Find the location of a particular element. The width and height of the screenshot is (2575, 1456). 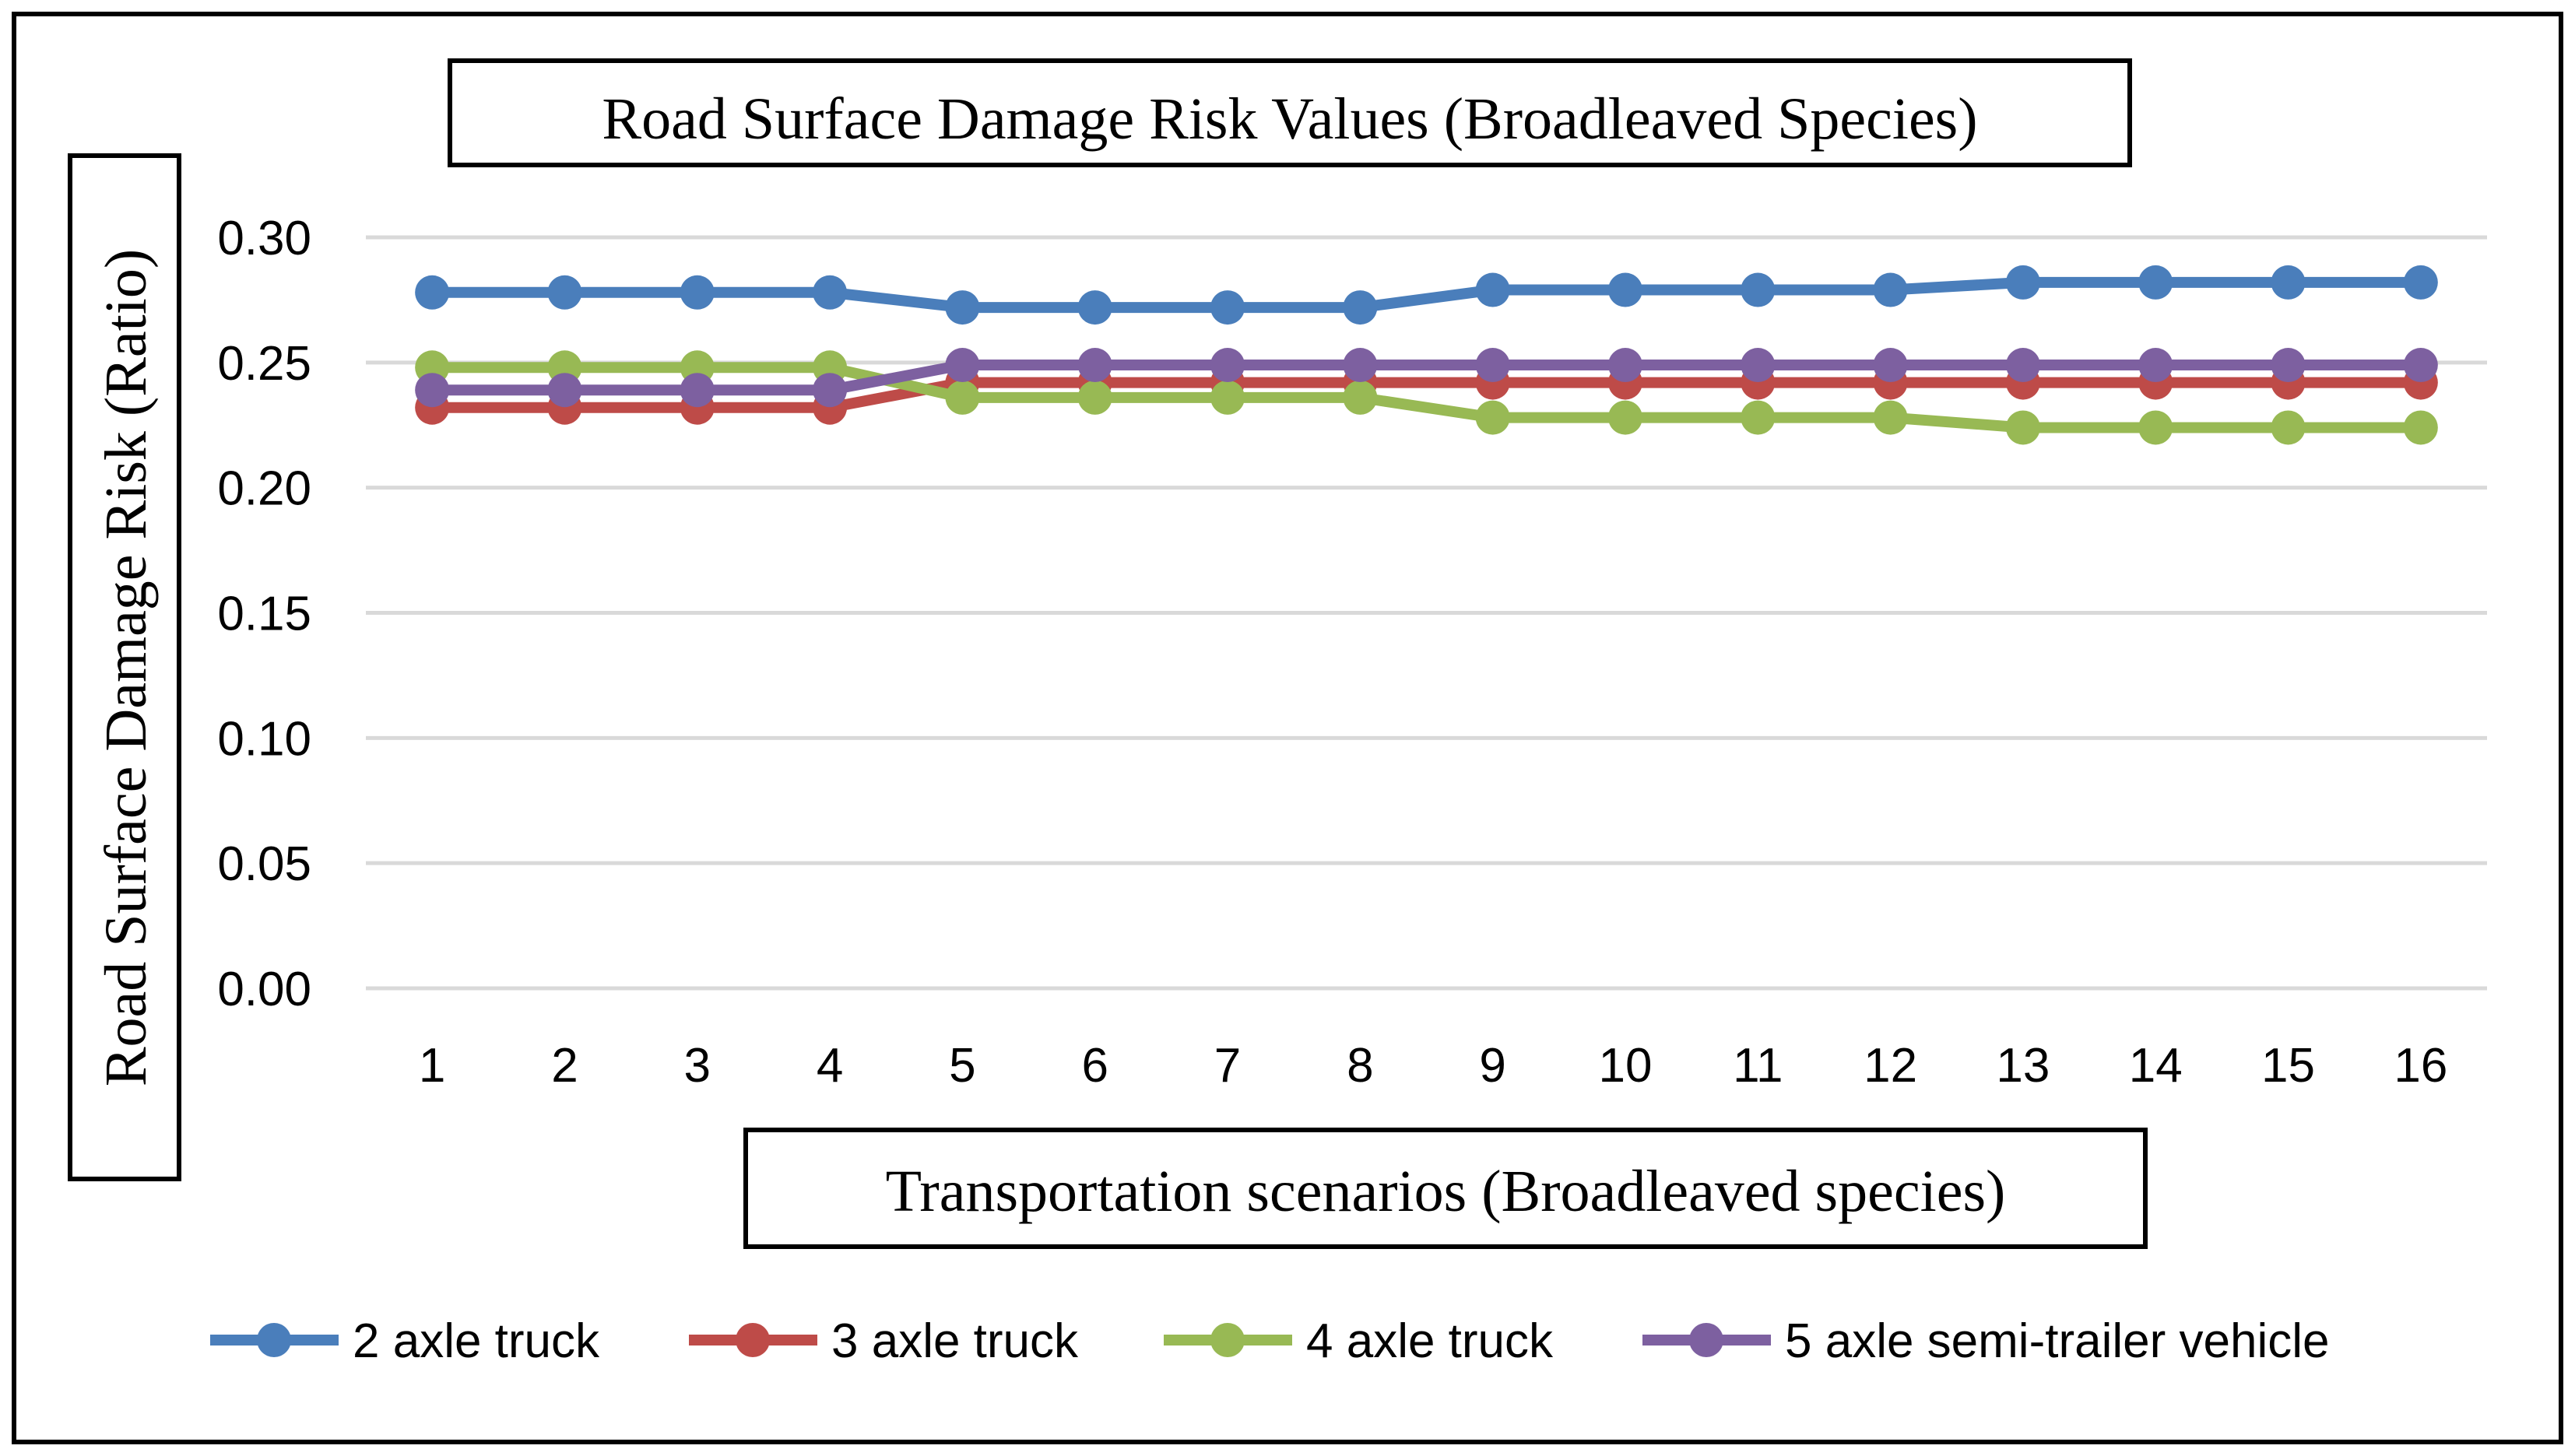

y-tick-label: 0.30 is located at coordinates (264, 239).